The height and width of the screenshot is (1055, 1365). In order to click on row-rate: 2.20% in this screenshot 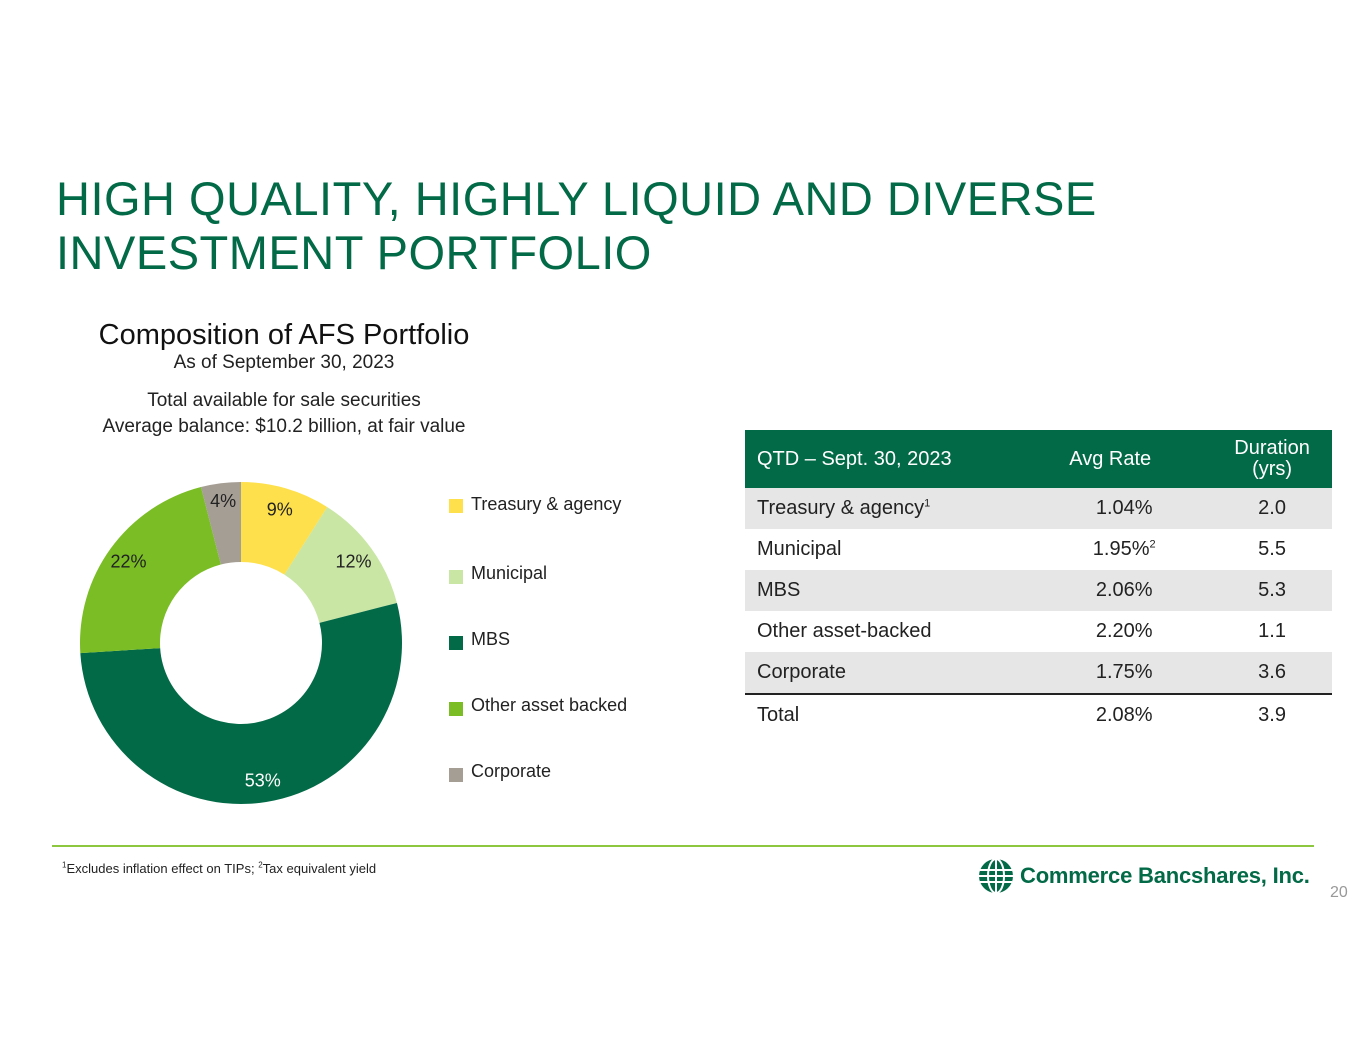, I will do `click(1124, 631)`.